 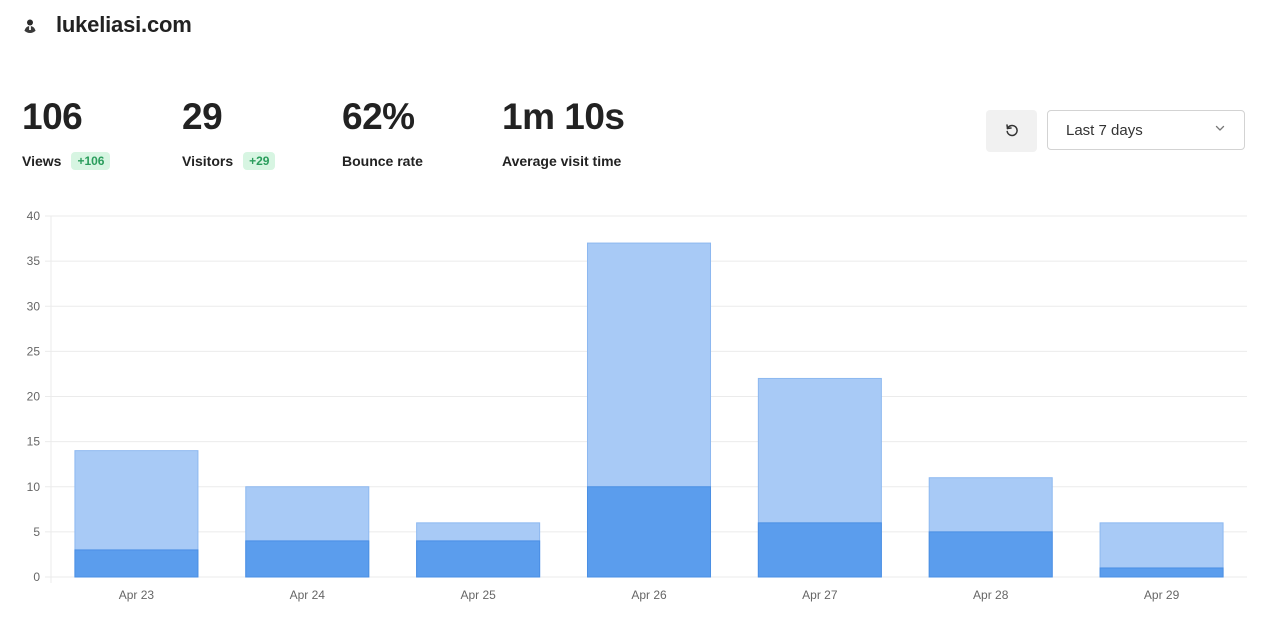 What do you see at coordinates (1146, 130) in the screenshot?
I see `date-range-select: Last 7 days` at bounding box center [1146, 130].